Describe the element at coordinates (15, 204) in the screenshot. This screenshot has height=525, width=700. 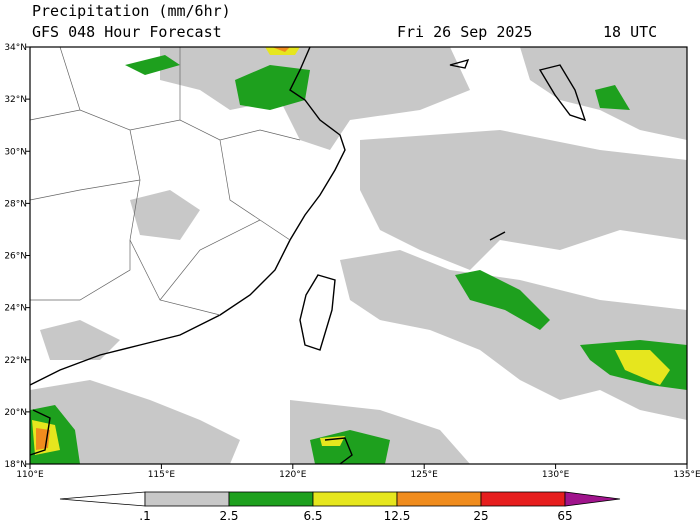
I see `lat-tick-label: 28°N` at that location.